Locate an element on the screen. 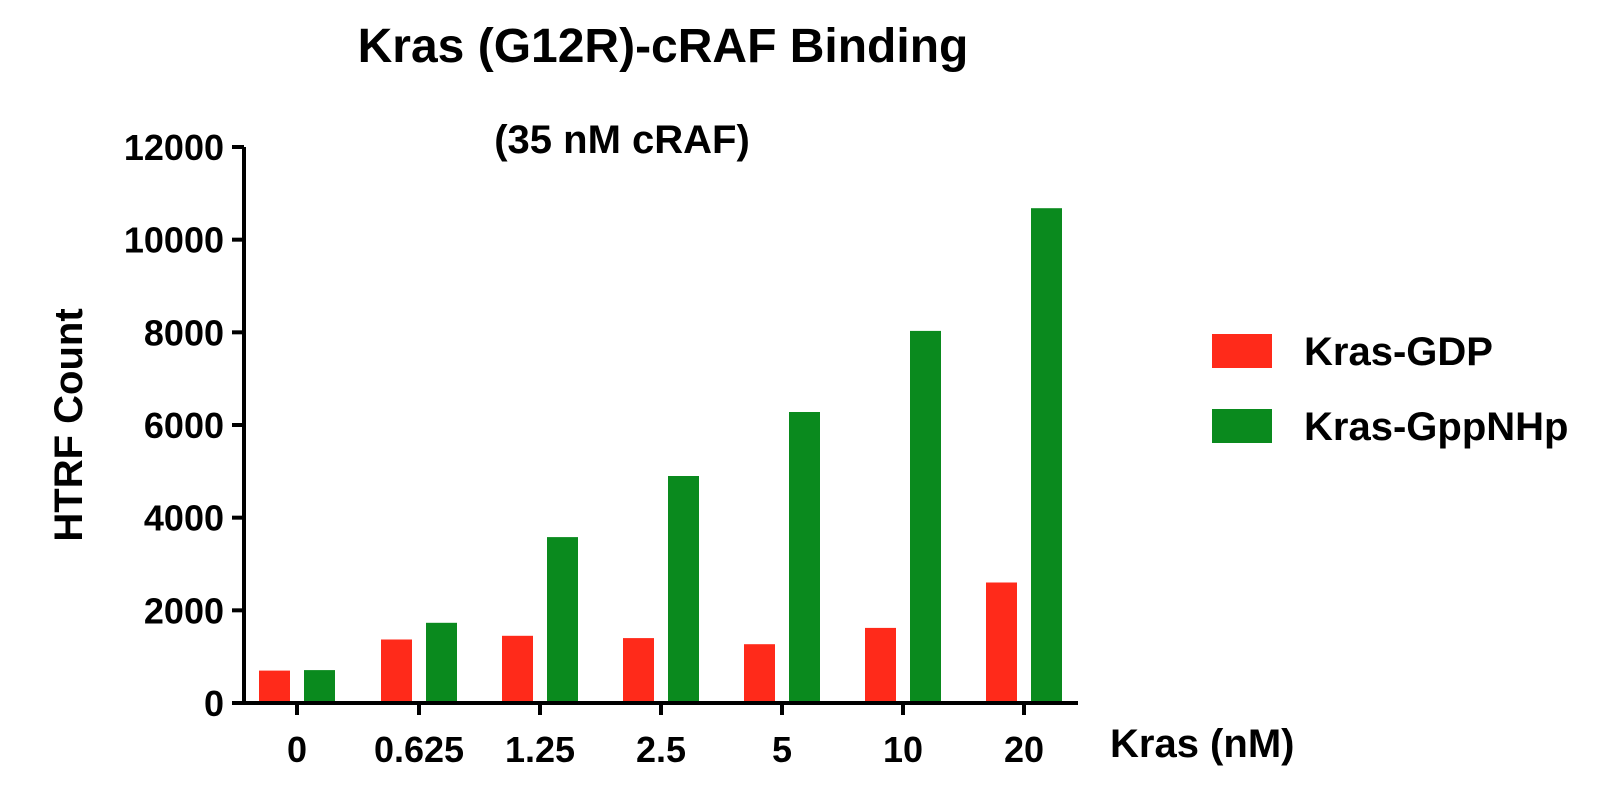  y-tick-label-6000: 6000 is located at coordinates (184, 425).